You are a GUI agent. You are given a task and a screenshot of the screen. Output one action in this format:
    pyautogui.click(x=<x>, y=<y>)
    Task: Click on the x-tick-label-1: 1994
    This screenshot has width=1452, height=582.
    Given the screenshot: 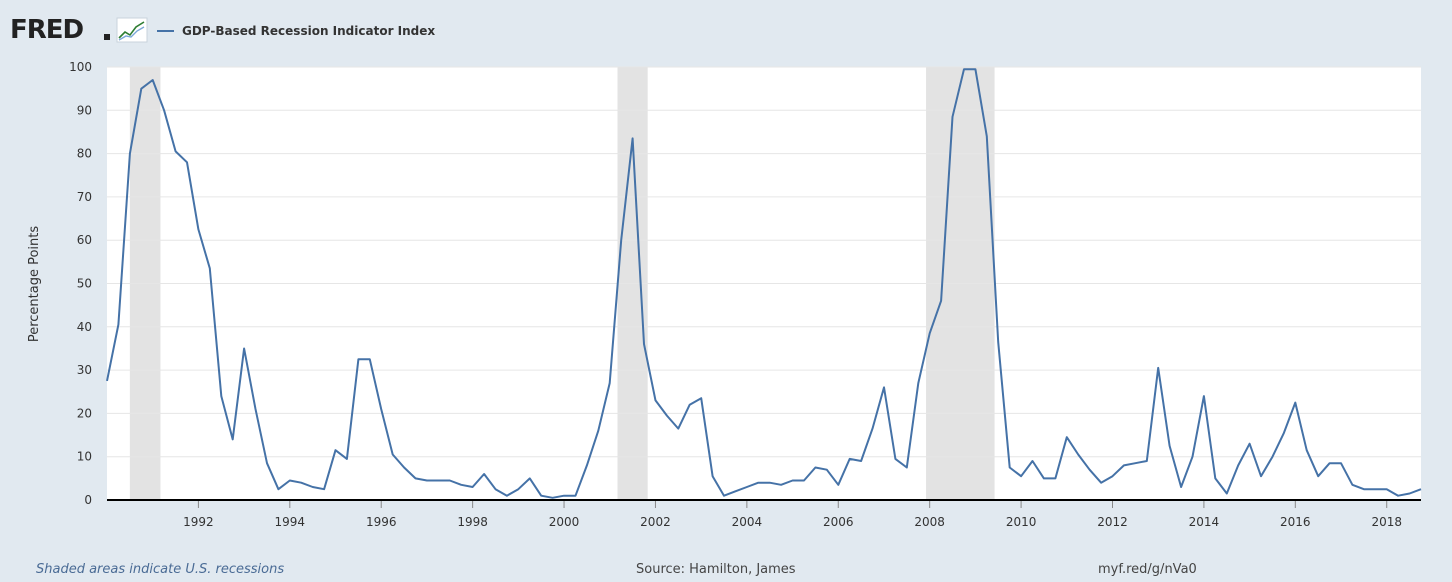 What is the action you would take?
    pyautogui.click(x=290, y=522)
    